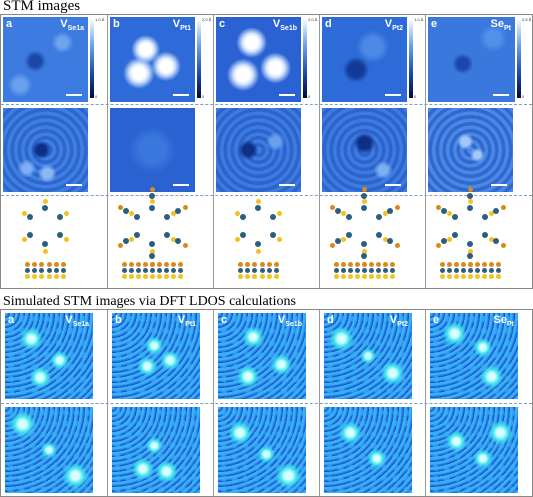  Describe the element at coordinates (152, 59) in the screenshot. I see `stm-image-panel: b VPt1` at that location.